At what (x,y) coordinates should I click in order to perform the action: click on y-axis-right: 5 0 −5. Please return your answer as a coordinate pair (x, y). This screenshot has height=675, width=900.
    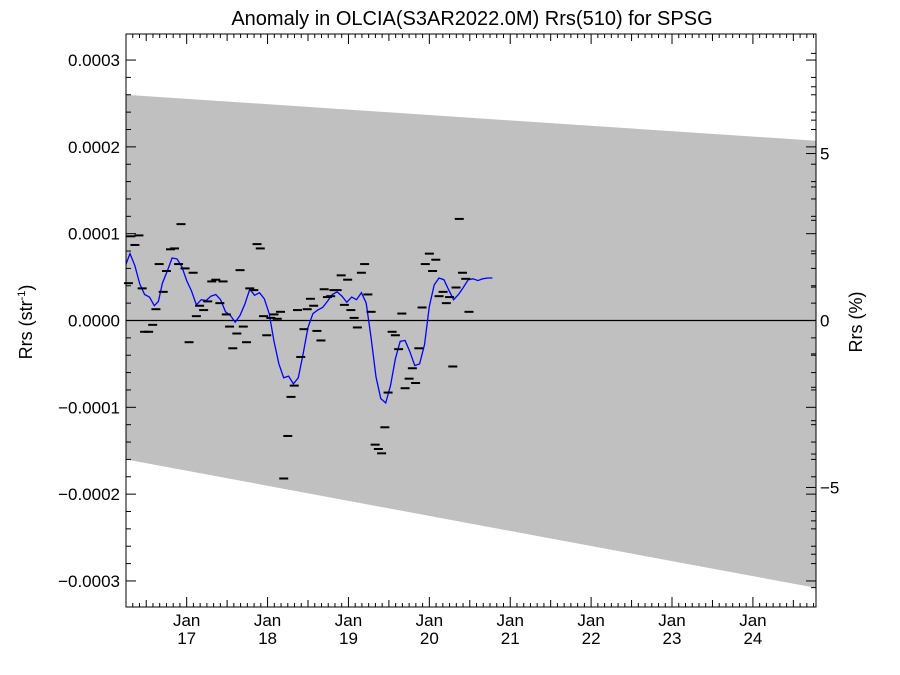
    Looking at the image, I should click on (822, 320).